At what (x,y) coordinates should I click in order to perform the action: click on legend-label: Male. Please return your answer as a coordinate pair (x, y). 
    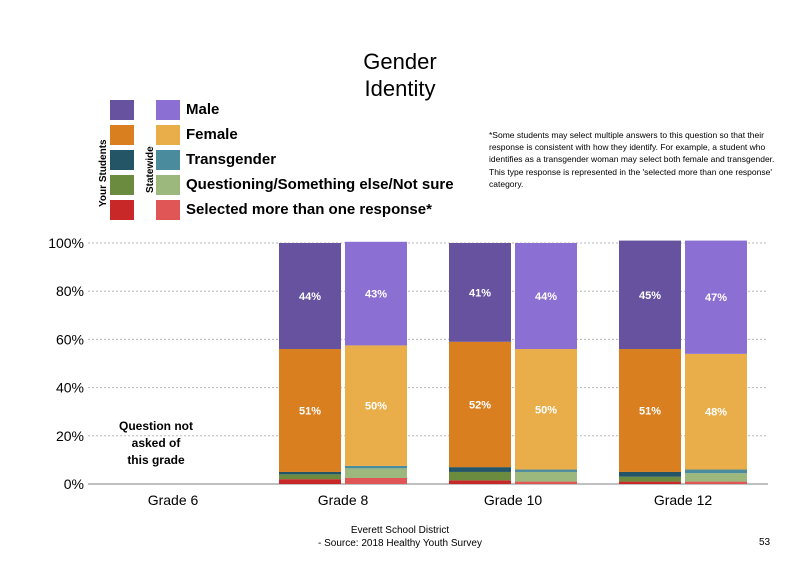
    Looking at the image, I should click on (203, 109).